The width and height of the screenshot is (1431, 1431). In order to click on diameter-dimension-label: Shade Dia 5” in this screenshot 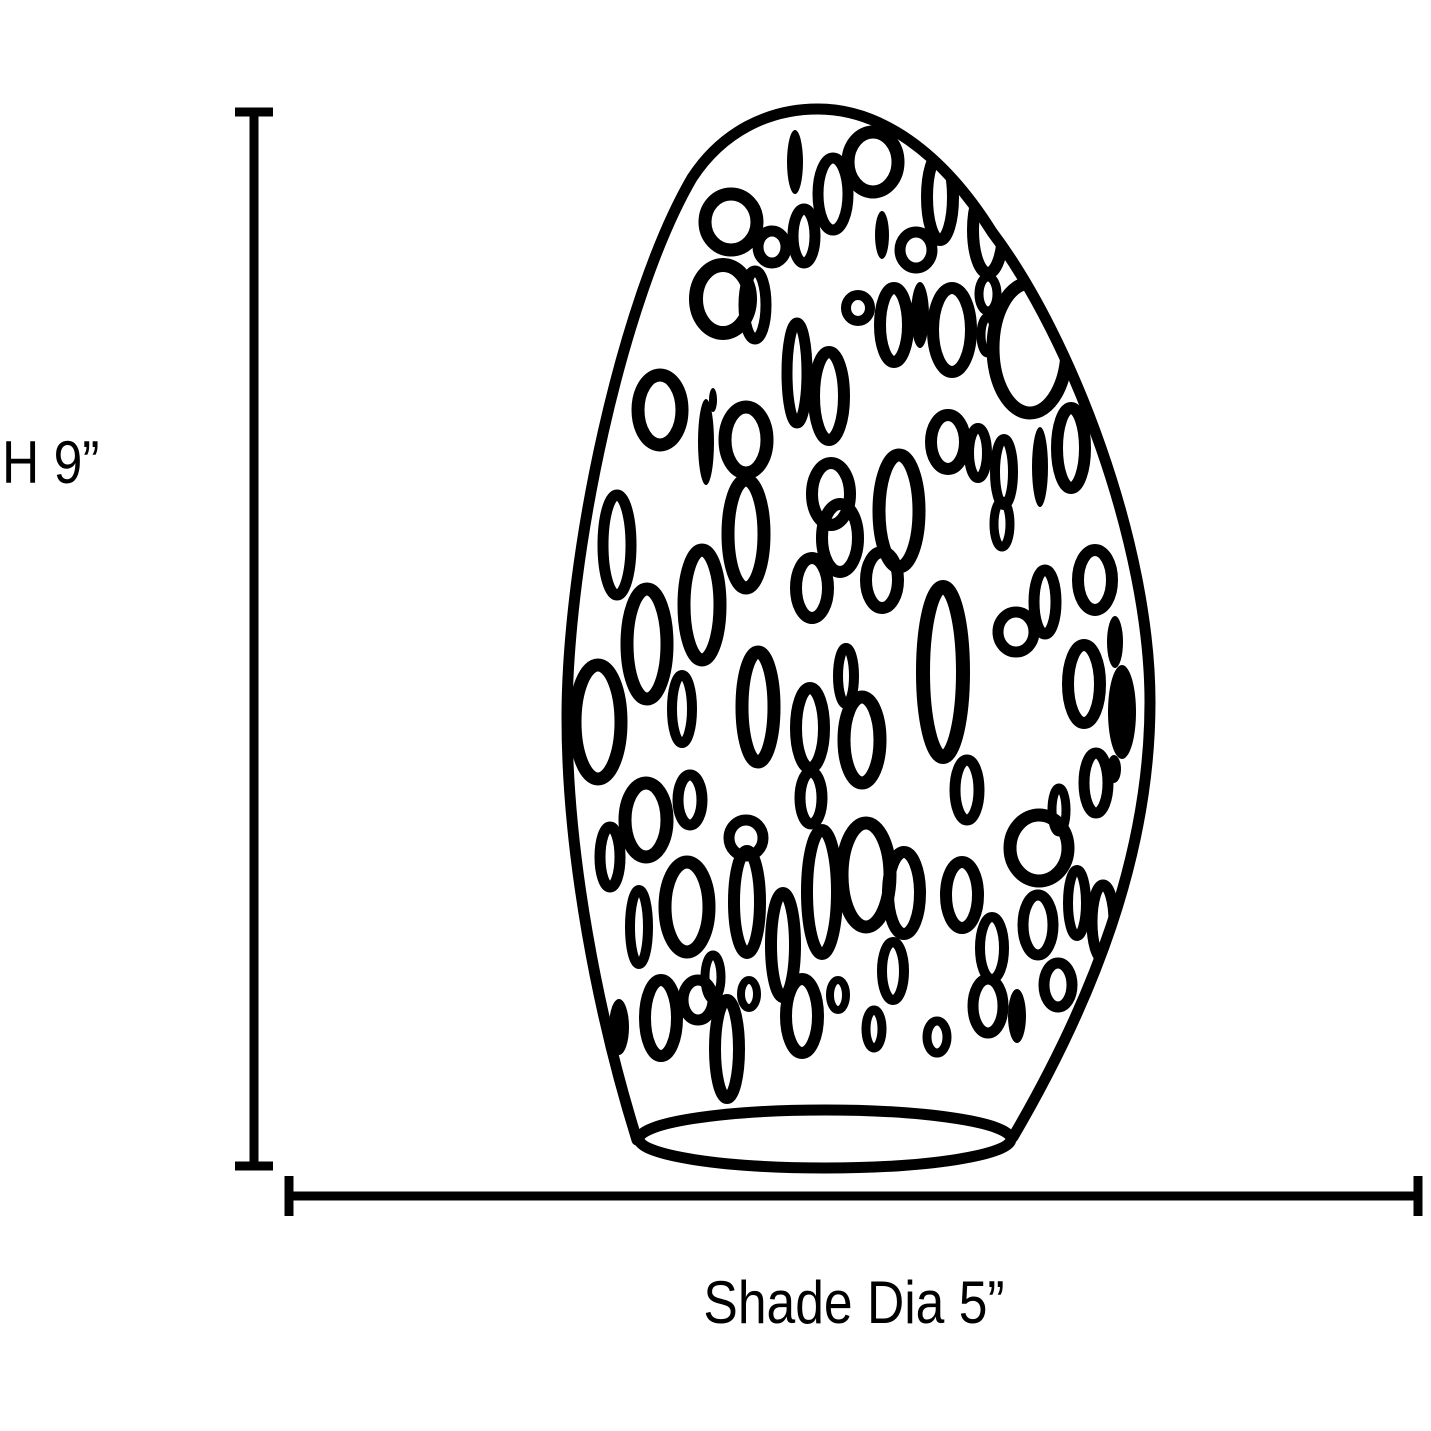, I will do `click(854, 1302)`.